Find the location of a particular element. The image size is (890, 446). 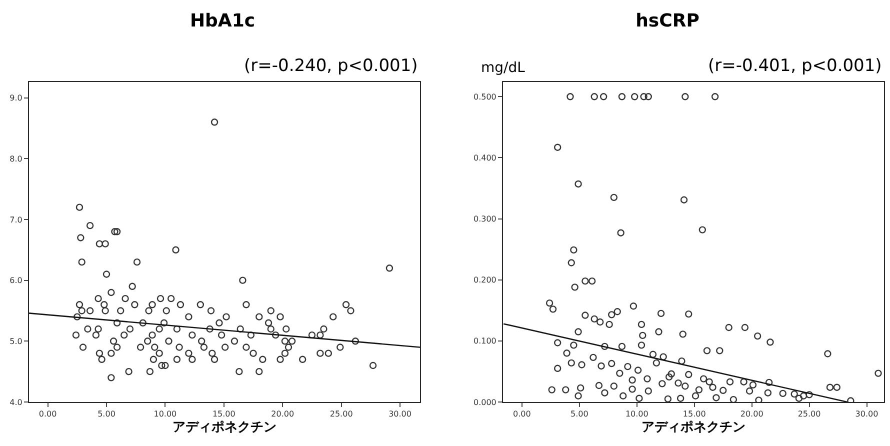

y-tick-label: 7.0 is located at coordinates (16, 219).